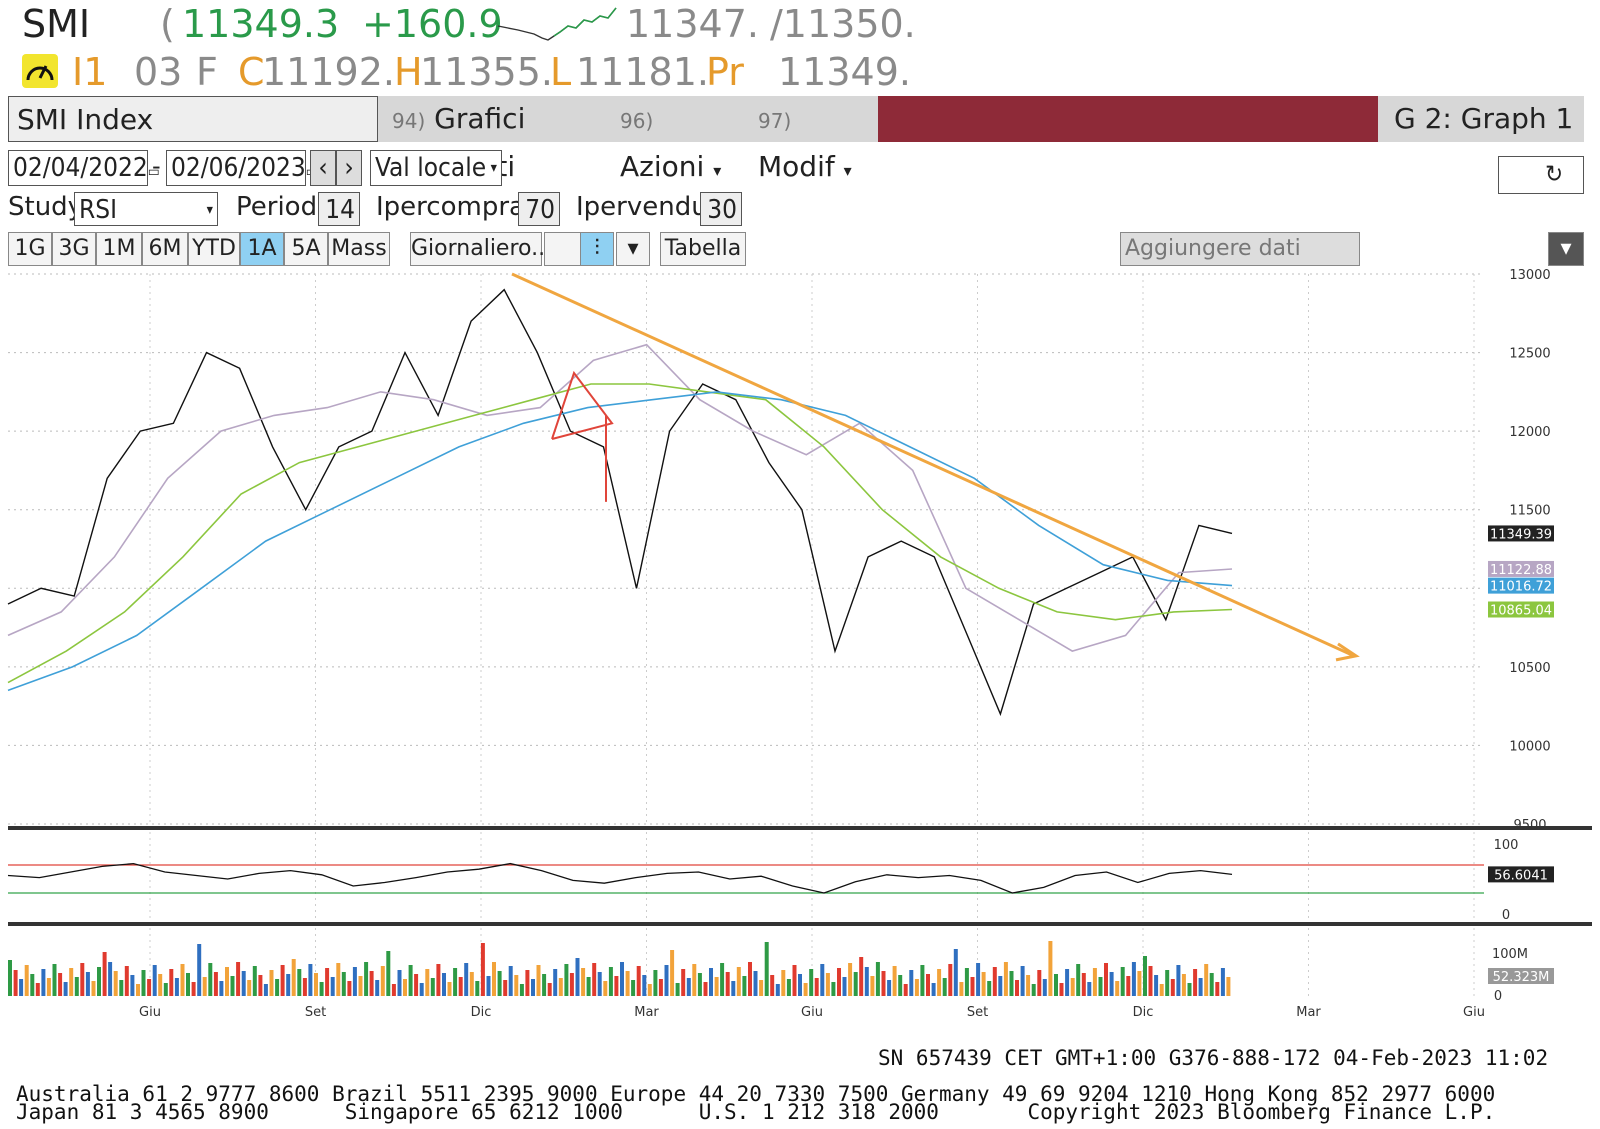 Image resolution: width=1600 pixels, height=1129 pixels. What do you see at coordinates (436, 168) in the screenshot?
I see `currency-select: Val locale ▾` at bounding box center [436, 168].